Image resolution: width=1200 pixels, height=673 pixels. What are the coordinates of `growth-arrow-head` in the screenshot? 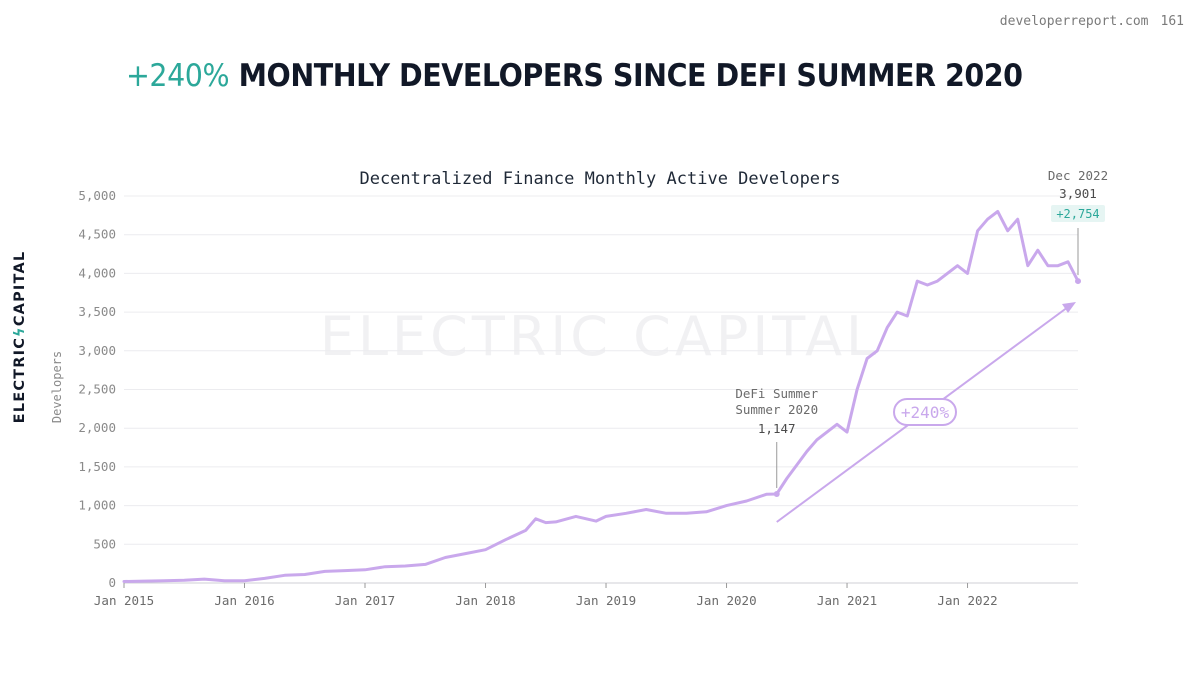 It's located at (1069, 307).